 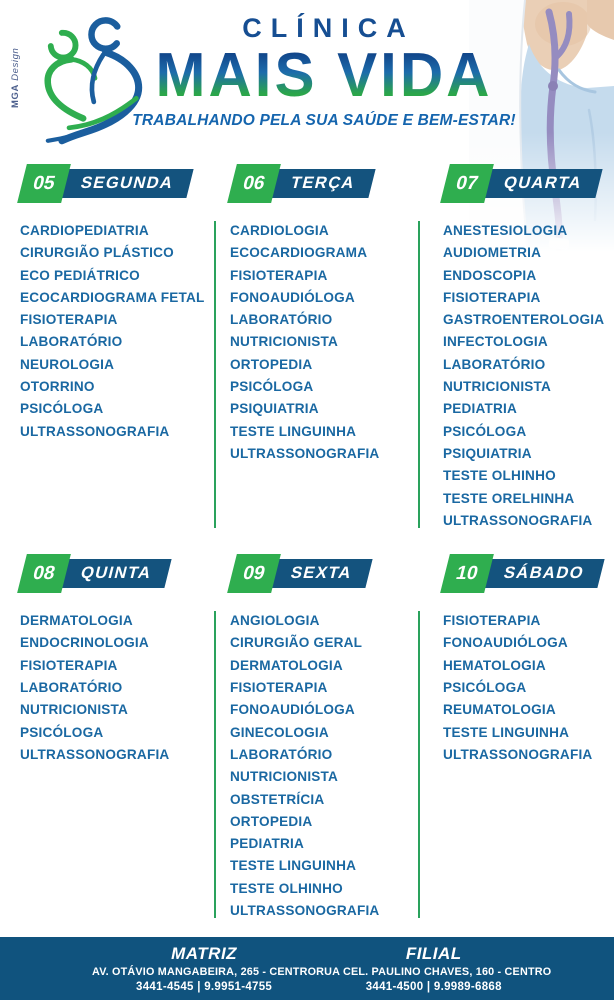 What do you see at coordinates (254, 573) in the screenshot?
I see `day-number: 09` at bounding box center [254, 573].